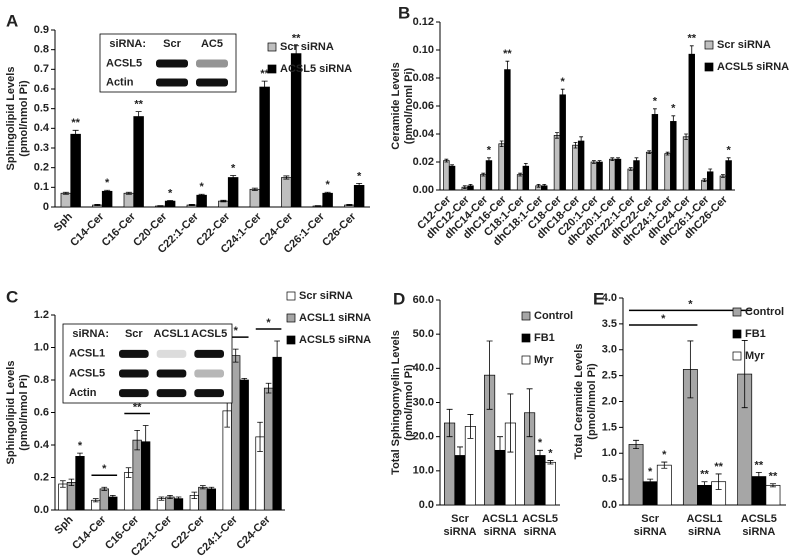  What do you see at coordinates (41, 315) in the screenshot?
I see `y-tick-label: 1.2` at bounding box center [41, 315].